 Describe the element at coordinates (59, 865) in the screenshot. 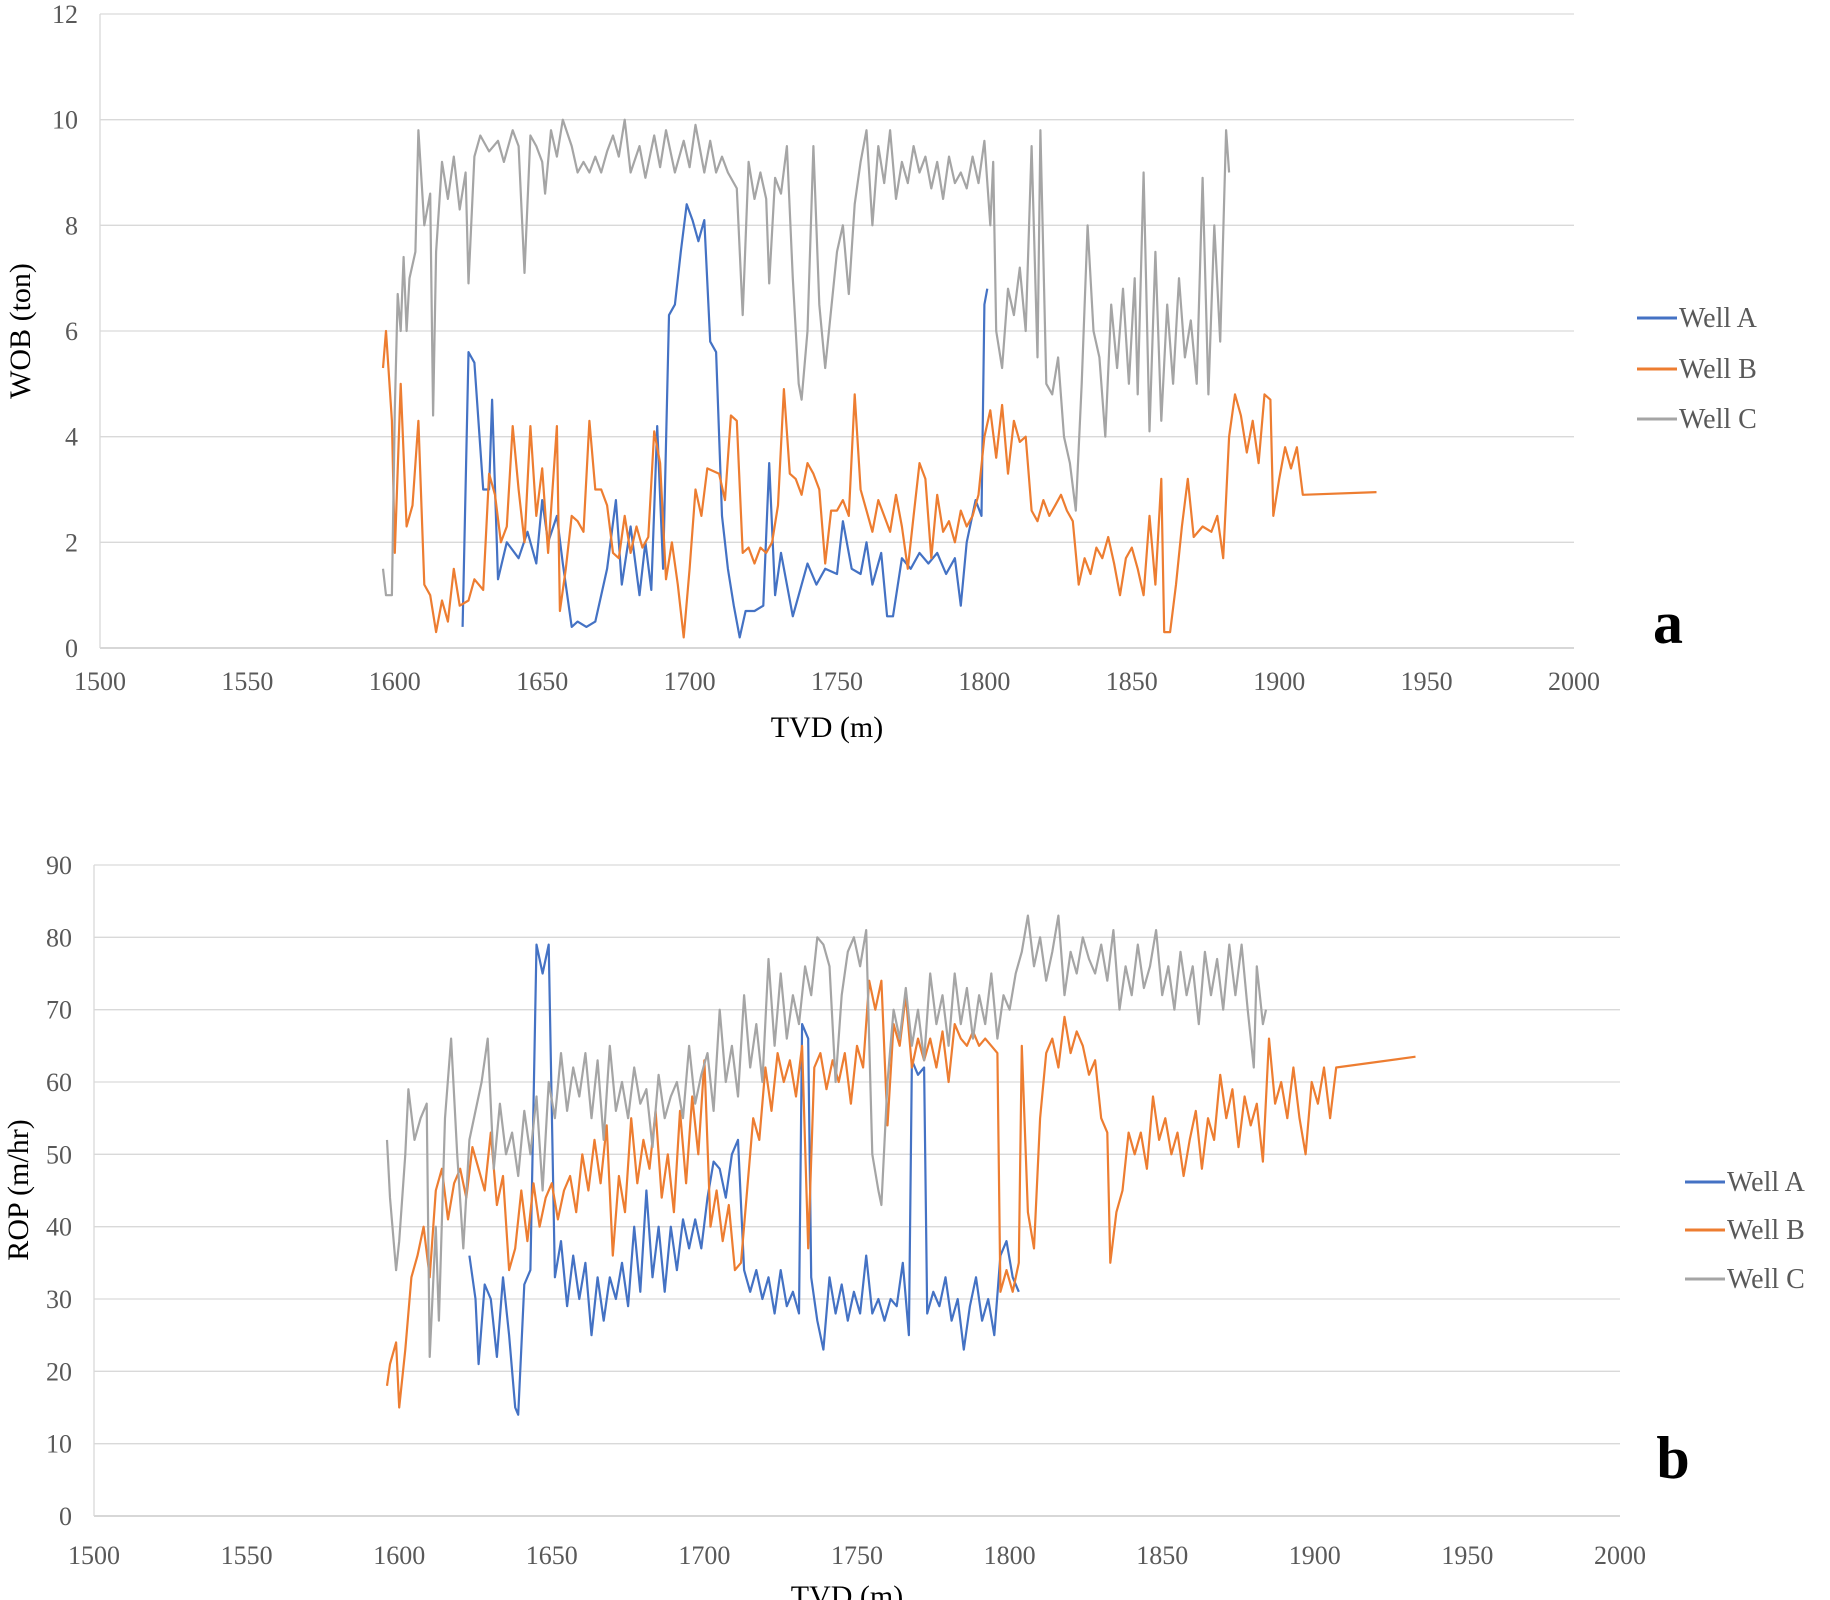

I see `y-tick-label: 90` at that location.